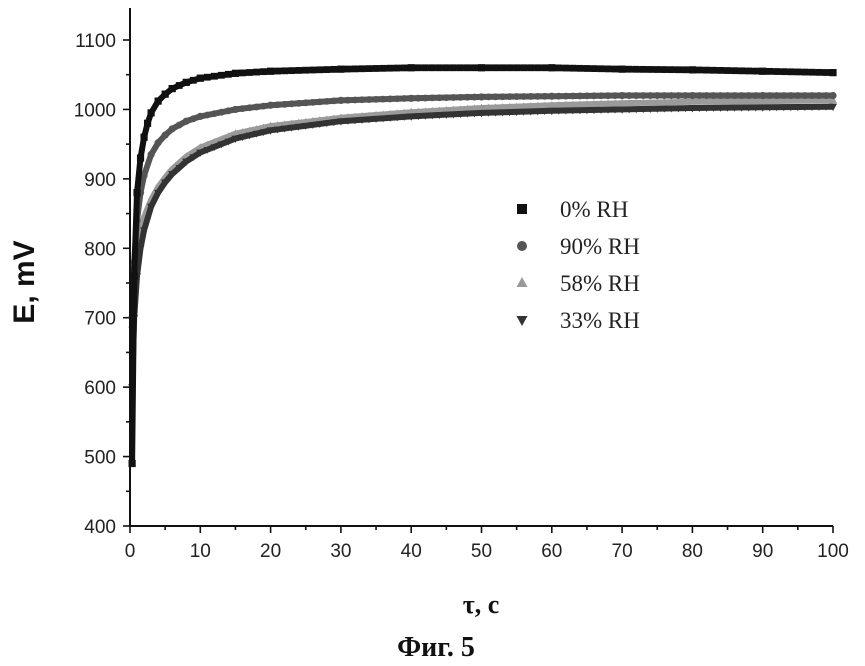  What do you see at coordinates (833, 551) in the screenshot?
I see `x-tick-label: 100` at bounding box center [833, 551].